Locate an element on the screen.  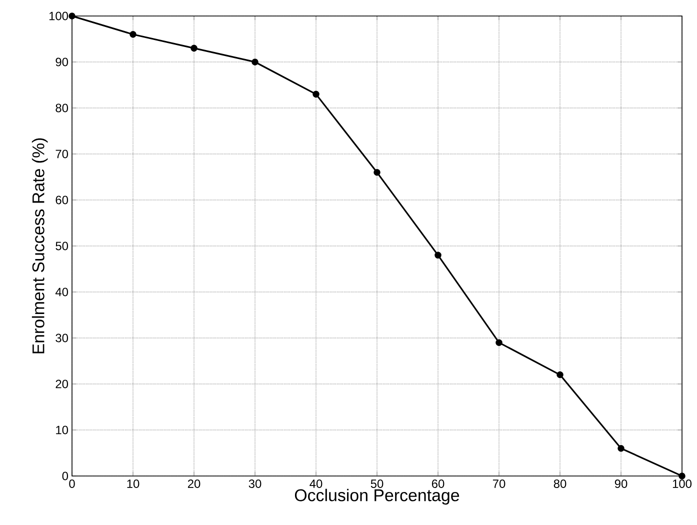
y-tick-label: 60 is located at coordinates (62, 200).